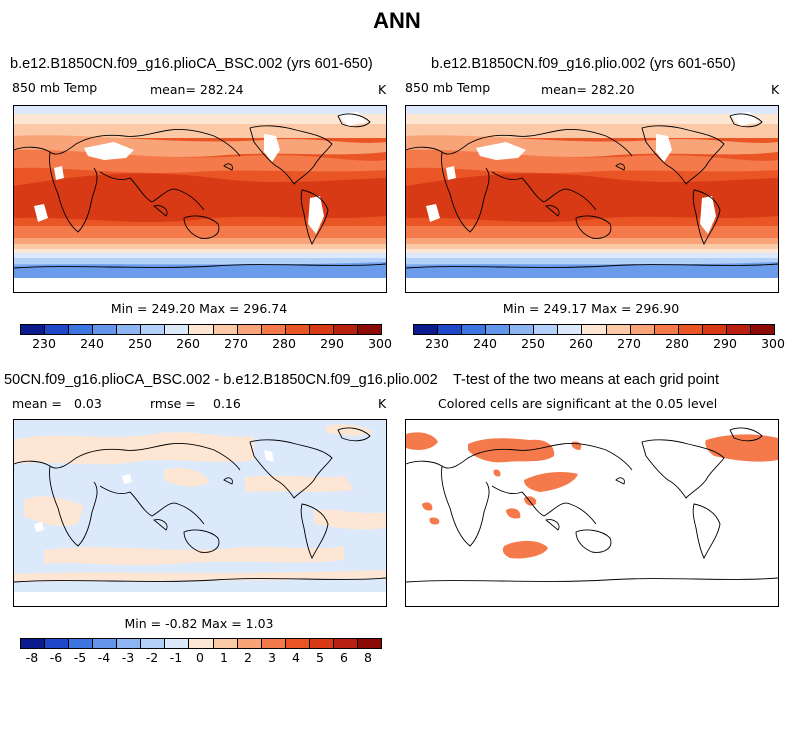 Image resolution: width=794 pixels, height=733 pixels. What do you see at coordinates (199, 623) in the screenshot?
I see `panel3-minmax: Min = -0.82 Max = 1.03` at bounding box center [199, 623].